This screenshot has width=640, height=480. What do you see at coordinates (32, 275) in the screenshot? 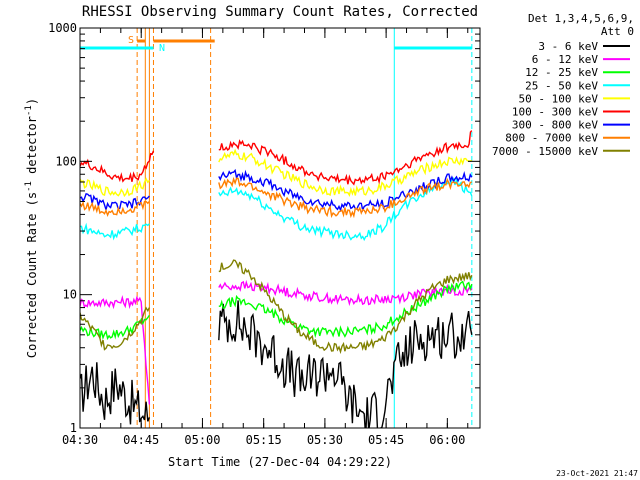
I see `y-axis-label-main: Corrected Count Rate (s` at bounding box center [32, 275].